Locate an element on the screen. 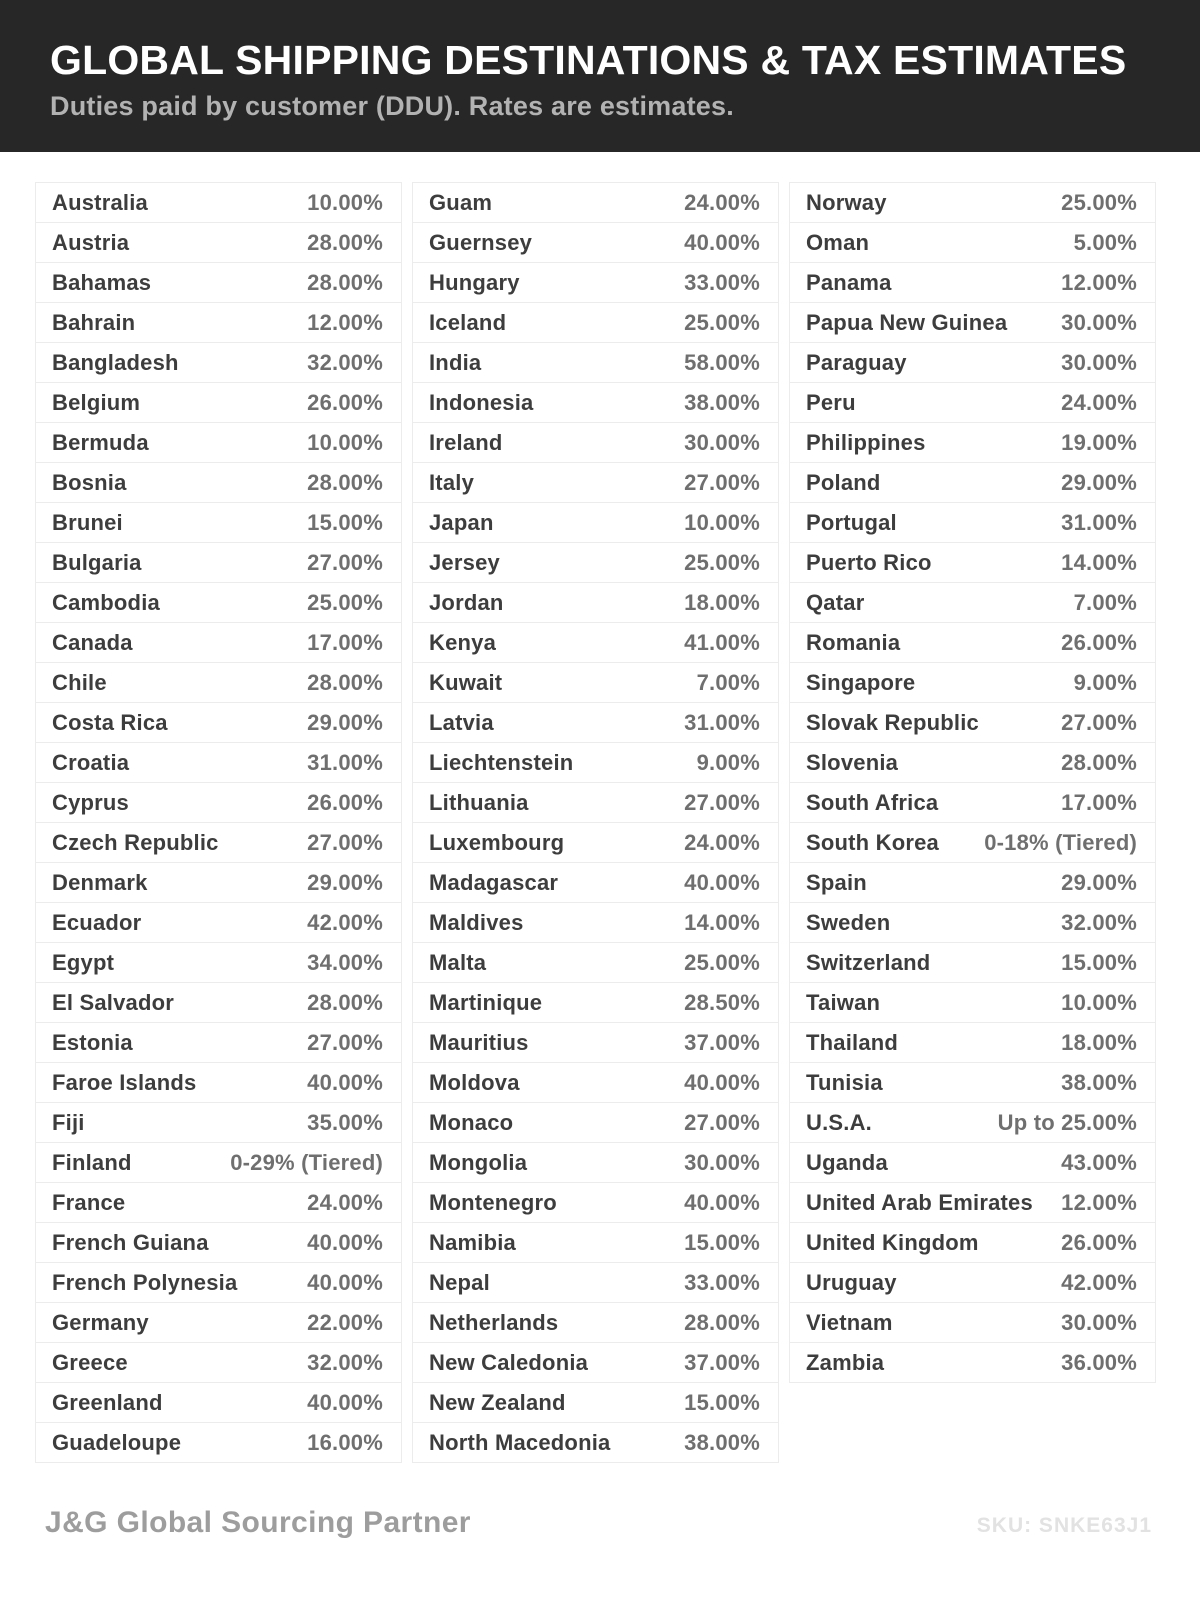 The height and width of the screenshot is (1600, 1200). table-row: United Kingdom 26.00% is located at coordinates (972, 1243).